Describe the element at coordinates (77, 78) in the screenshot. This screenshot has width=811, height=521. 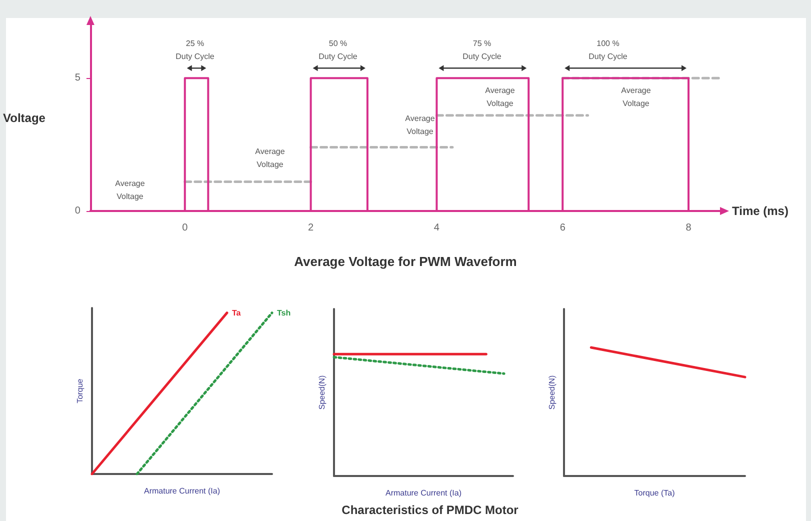
I see `y-tick-label: 5` at that location.